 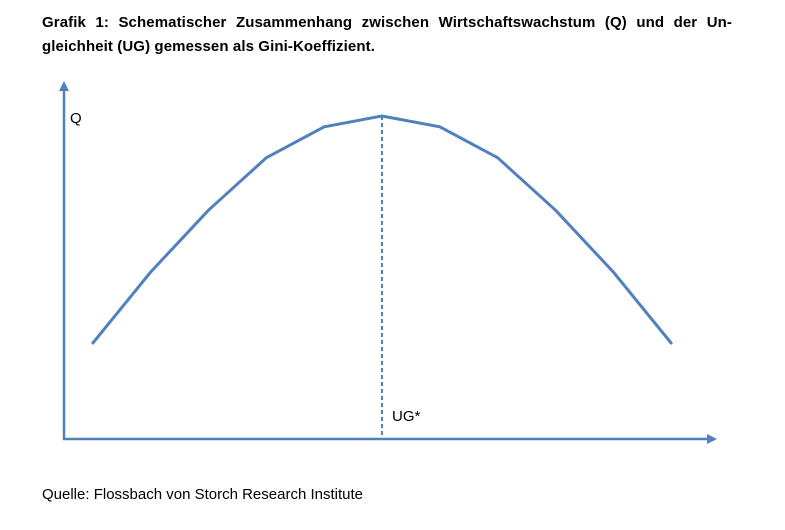 I want to click on optimum-label: UG*, so click(x=406, y=416).